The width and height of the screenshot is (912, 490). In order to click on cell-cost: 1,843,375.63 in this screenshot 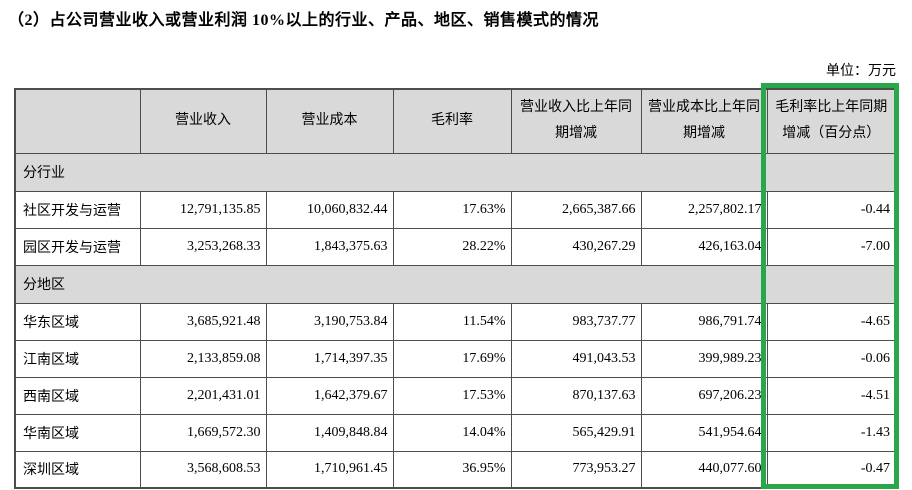, I will do `click(329, 246)`.